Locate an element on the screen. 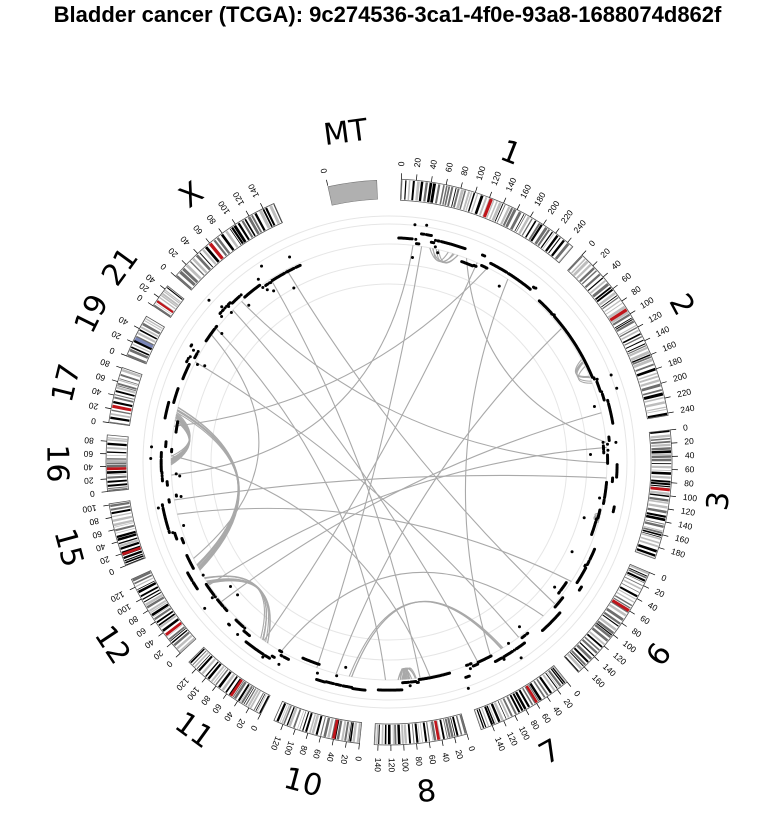 The height and width of the screenshot is (822, 775). centromere is located at coordinates (122, 408).